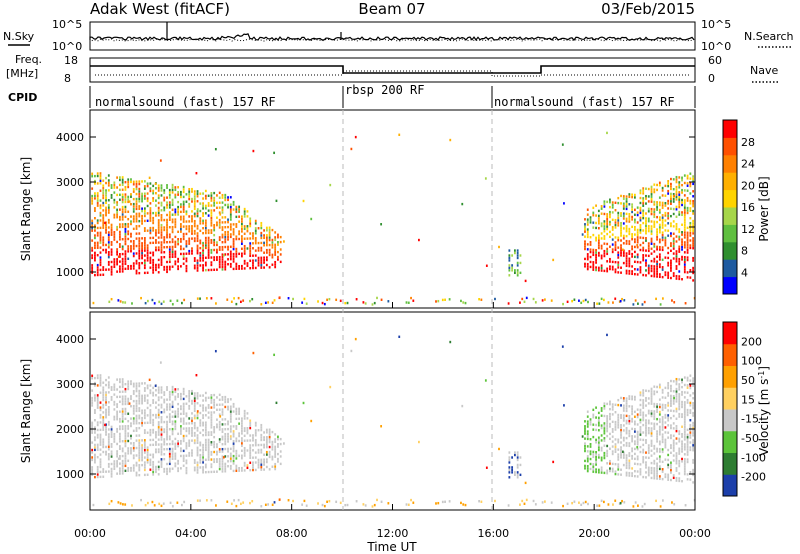 The image size is (800, 554). I want to click on date-label: 03/Feb/2015, so click(648, 9).